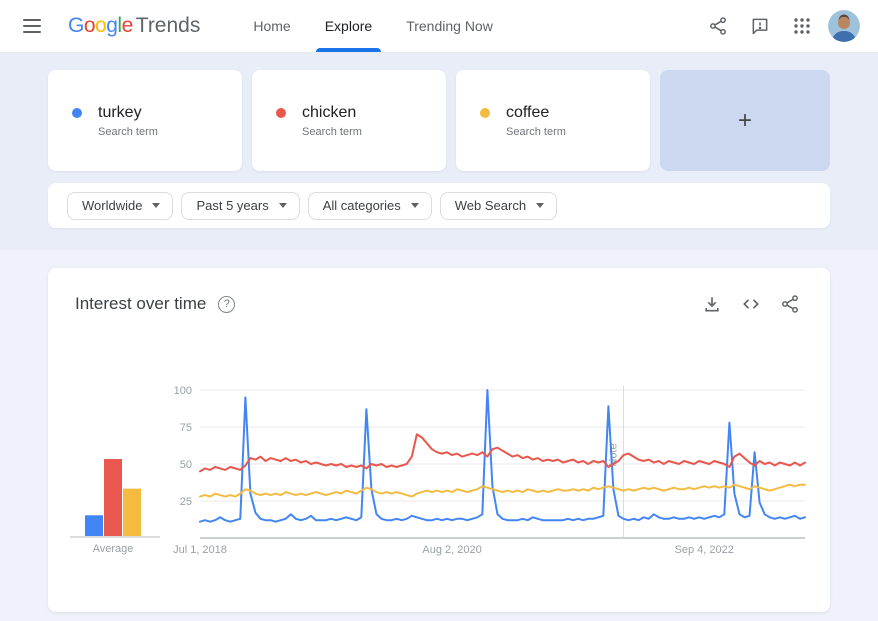  I want to click on apps-grid-icon, so click(802, 26).